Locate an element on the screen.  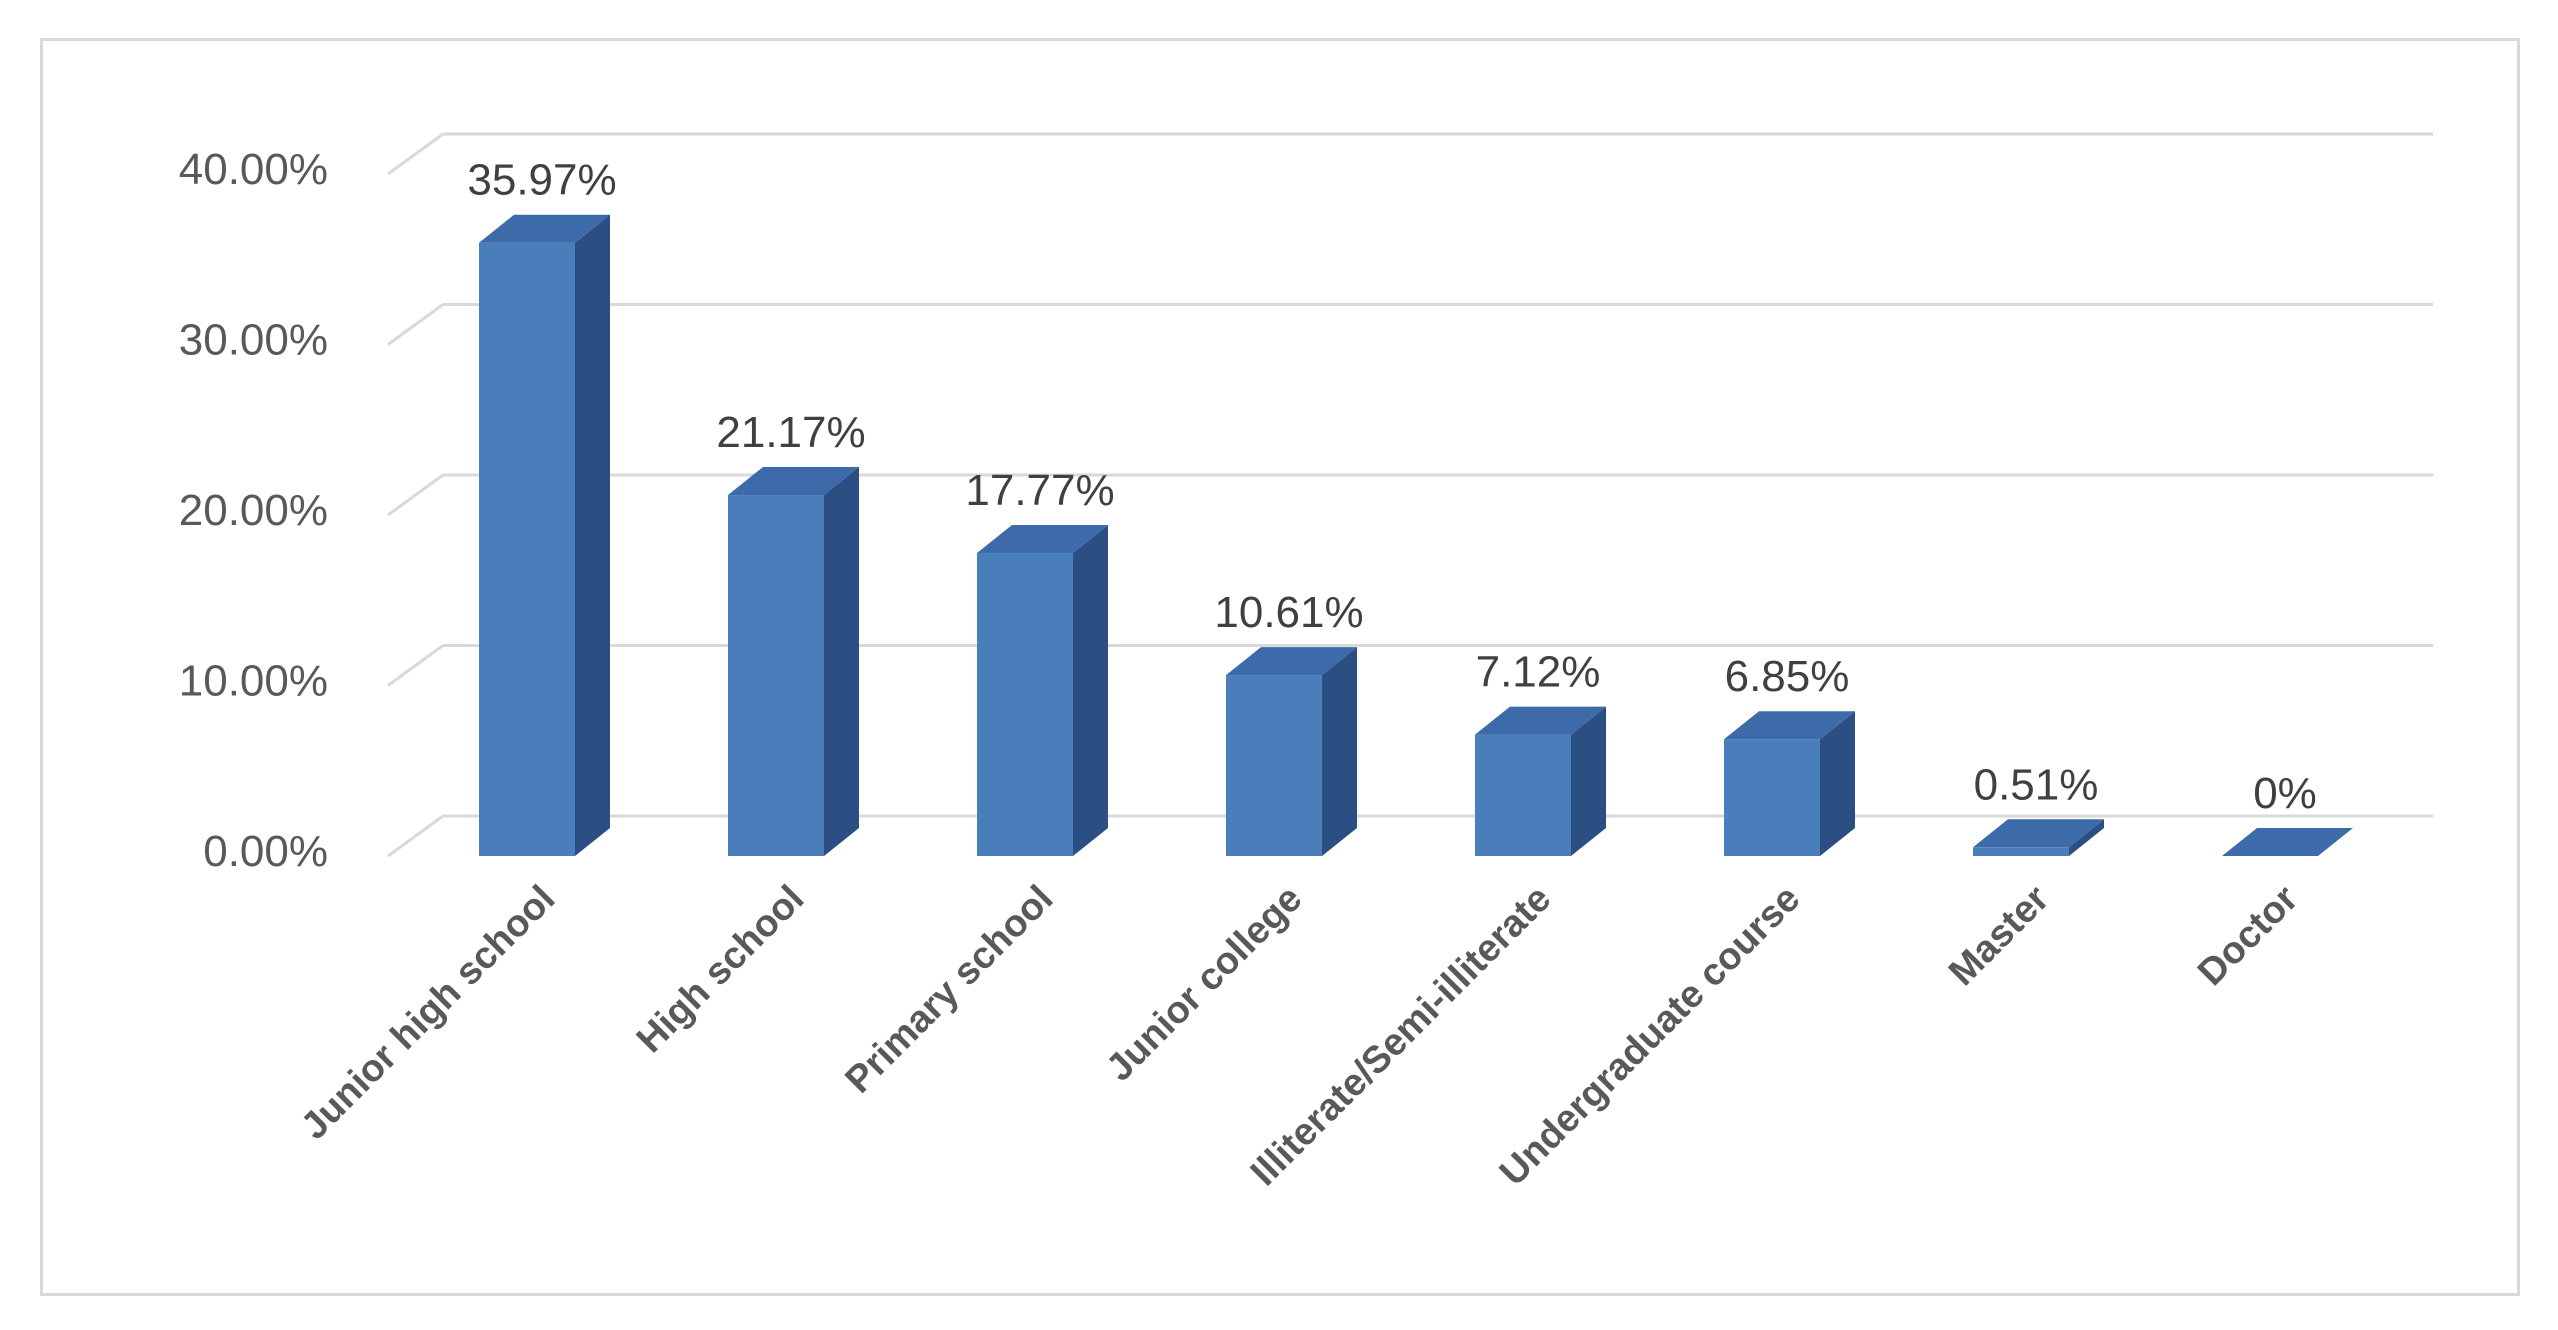
category-label: Junior college is located at coordinates (1204, 984).